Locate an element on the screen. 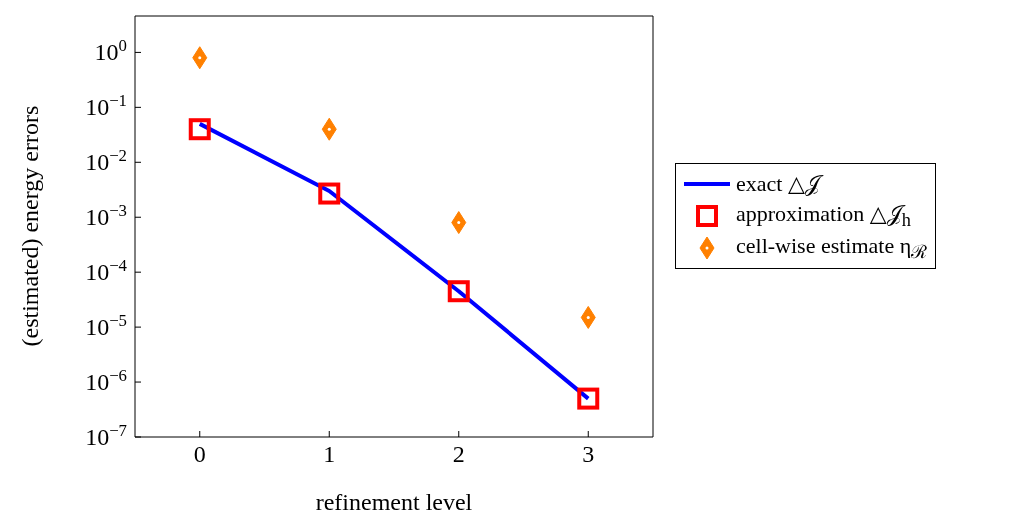 This screenshot has height=521, width=1035. y-tick-label: 10$^{−5}$ is located at coordinates (106, 325).